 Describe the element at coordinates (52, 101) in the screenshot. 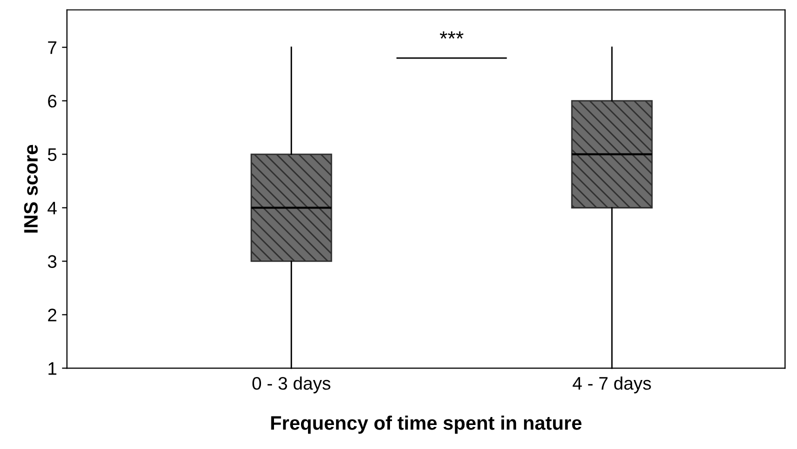

I see `y-tick-label: 6` at that location.